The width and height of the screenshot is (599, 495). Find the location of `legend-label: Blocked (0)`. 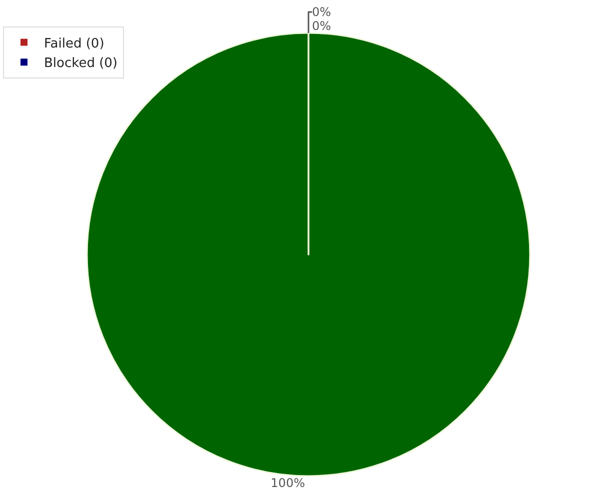

legend-label: Blocked (0) is located at coordinates (81, 64).